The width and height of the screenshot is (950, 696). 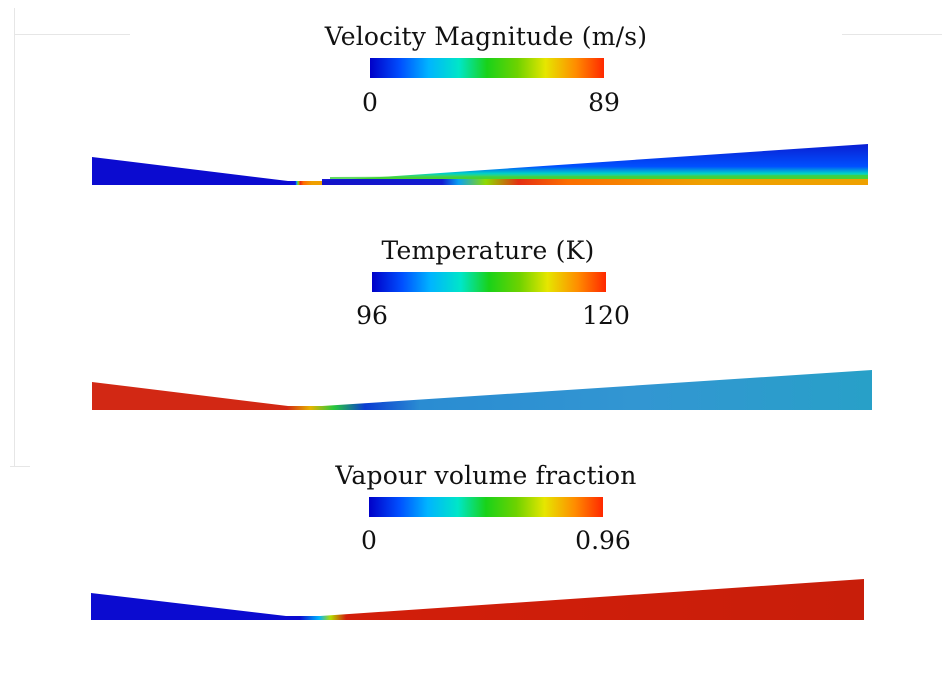 I want to click on velocity-converging-section, so click(x=190, y=171).